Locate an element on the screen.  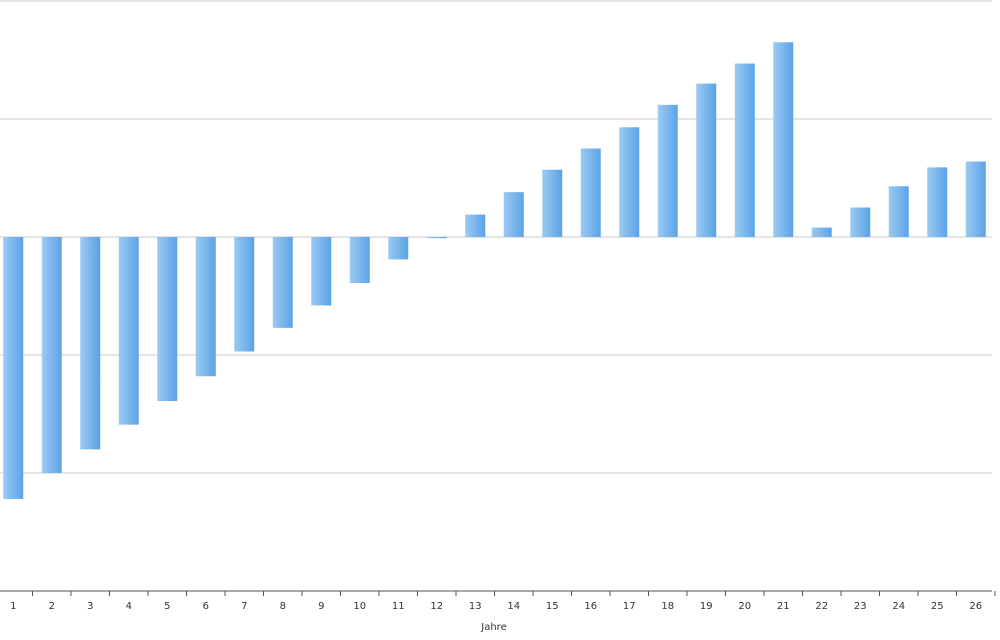
x-tick-label: 16 is located at coordinates (590, 606).